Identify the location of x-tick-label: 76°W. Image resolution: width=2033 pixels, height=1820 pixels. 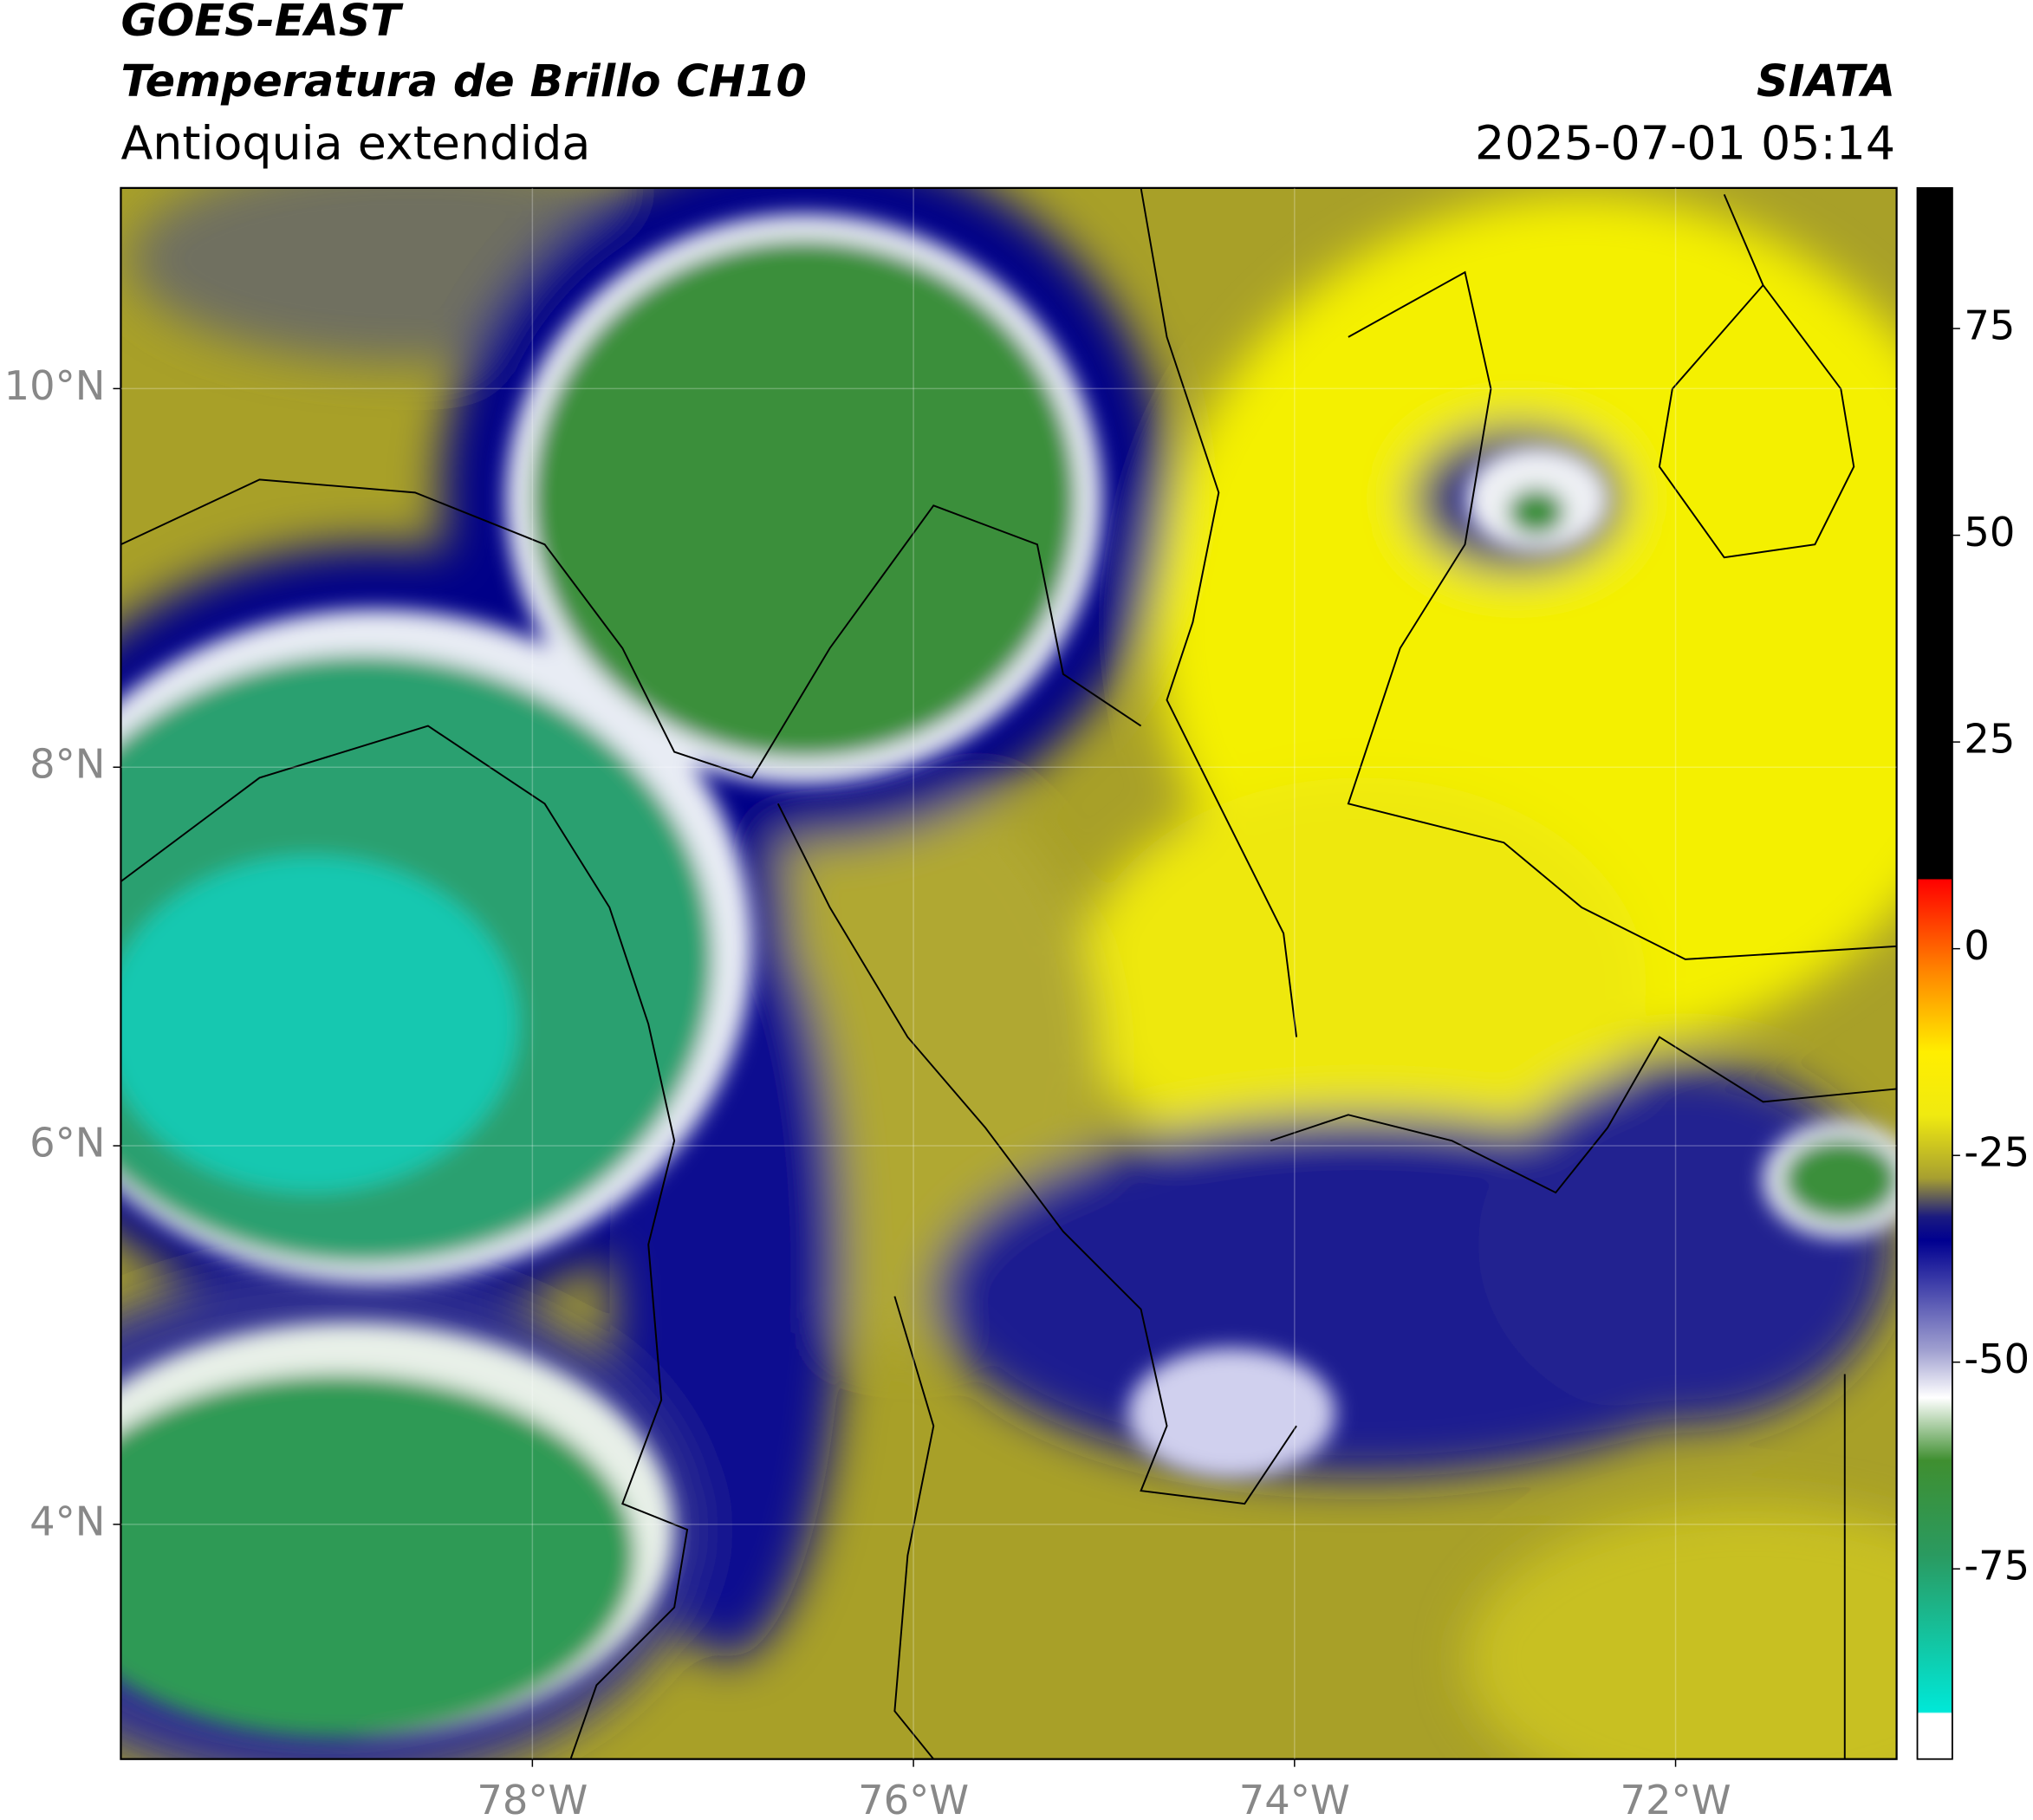
(914, 1798).